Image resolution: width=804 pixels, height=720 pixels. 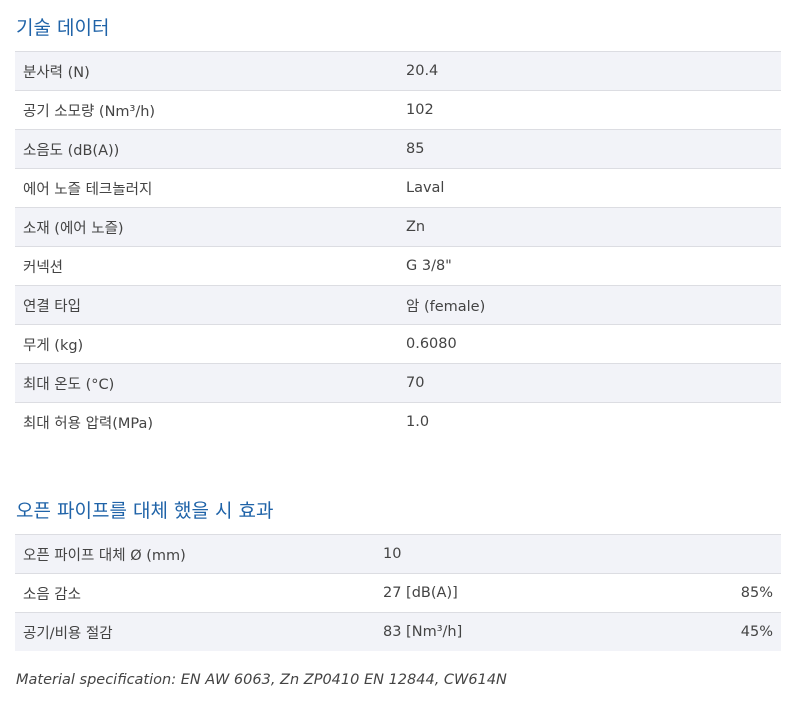 I want to click on row-value: 0.6080, so click(x=593, y=344).